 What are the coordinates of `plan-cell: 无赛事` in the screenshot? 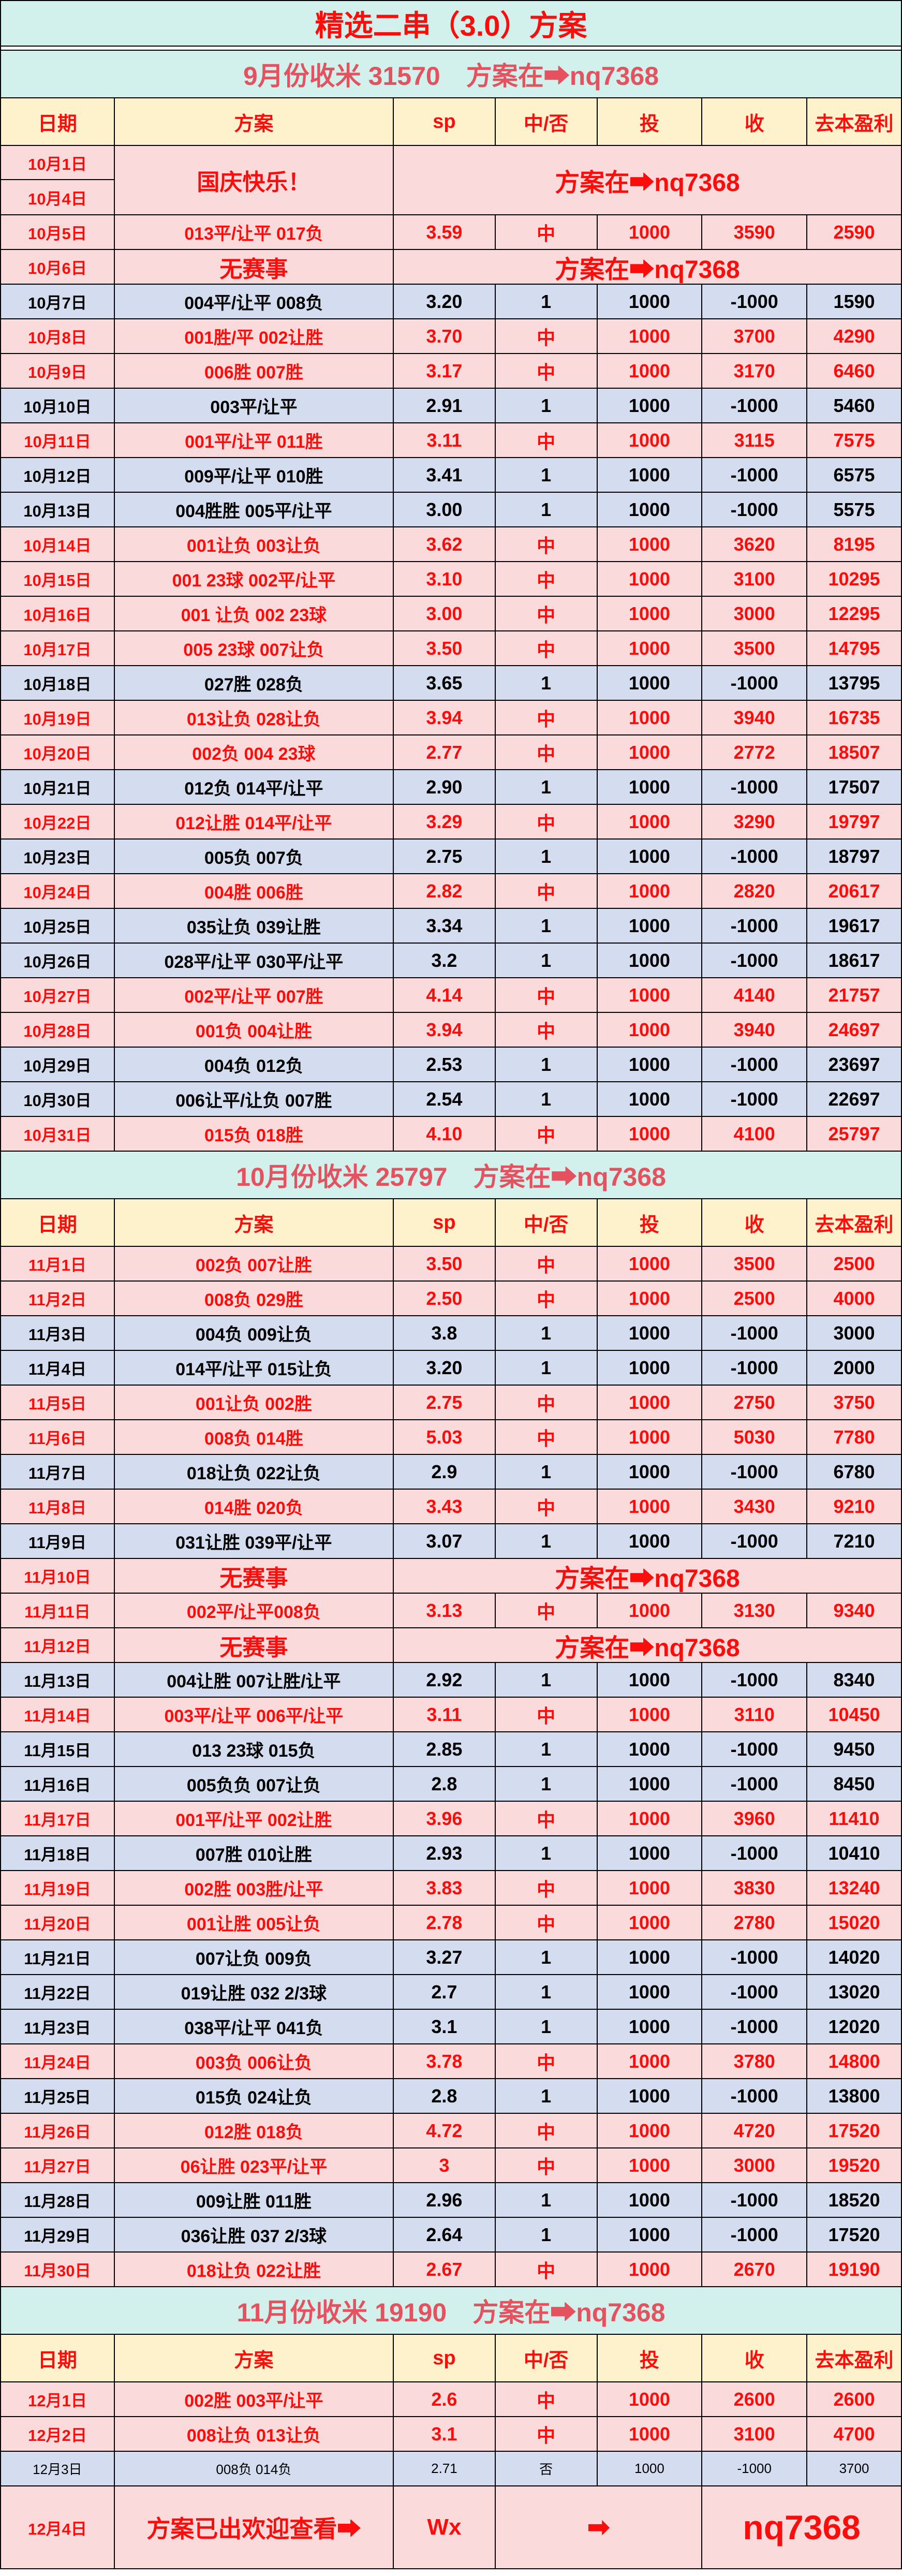 It's located at (254, 268).